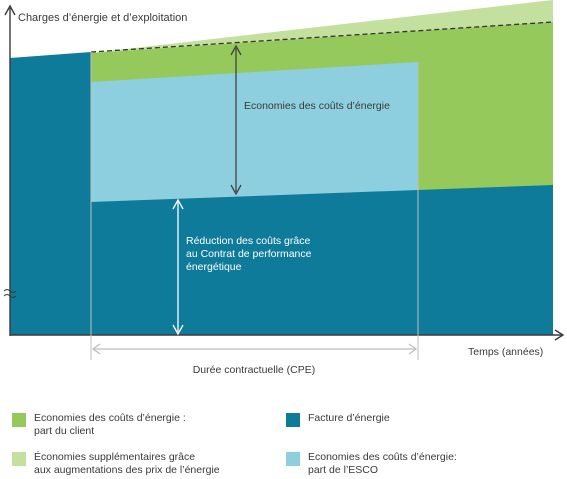 The height and width of the screenshot is (479, 567). I want to click on legend-item-energy-bill: Facture d’énergie, so click(338, 419).